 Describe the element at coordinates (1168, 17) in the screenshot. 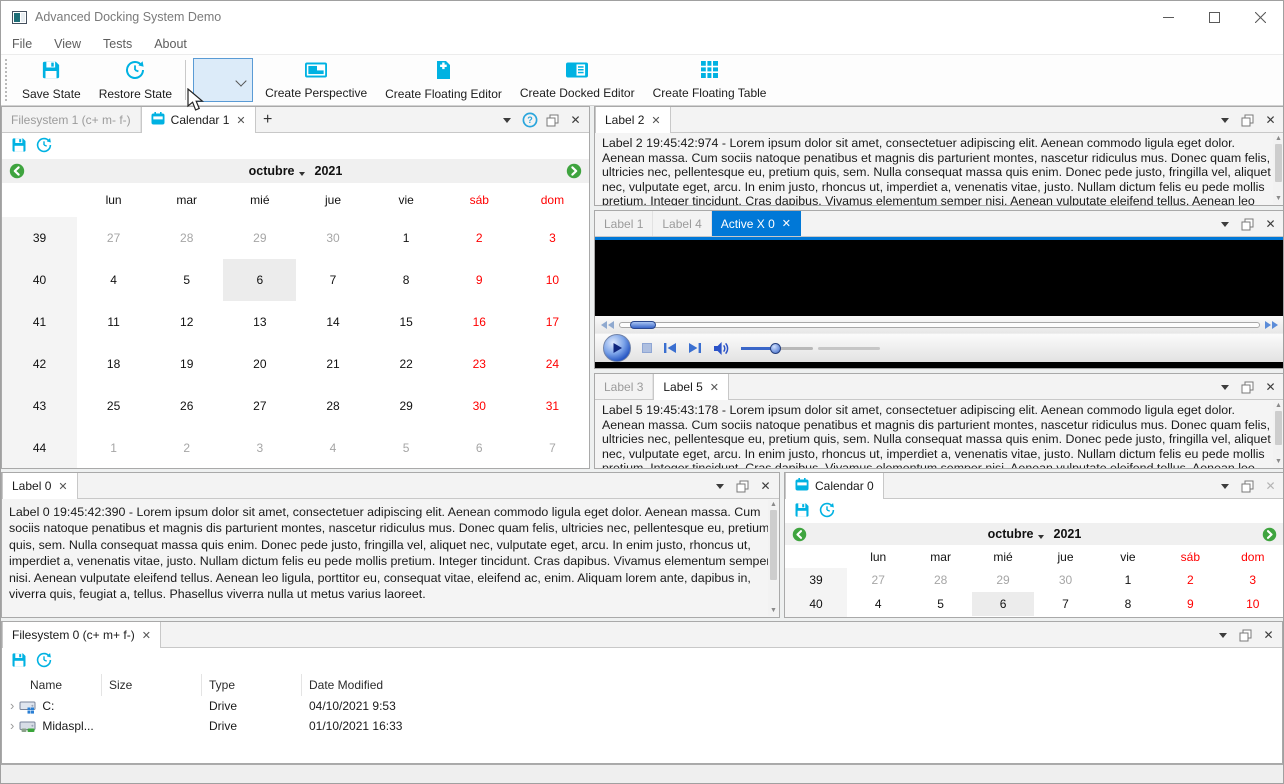

I see `minimize-button` at that location.